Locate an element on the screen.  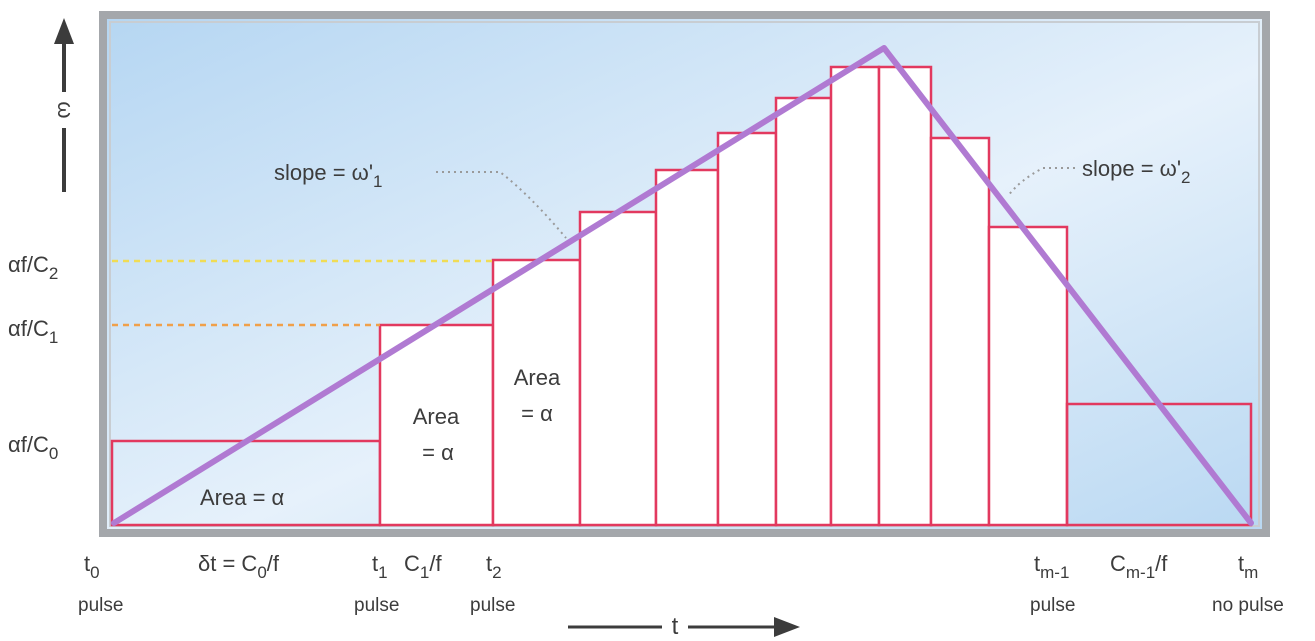
x-label-t0: t0 pulse is located at coordinates (100, 583).